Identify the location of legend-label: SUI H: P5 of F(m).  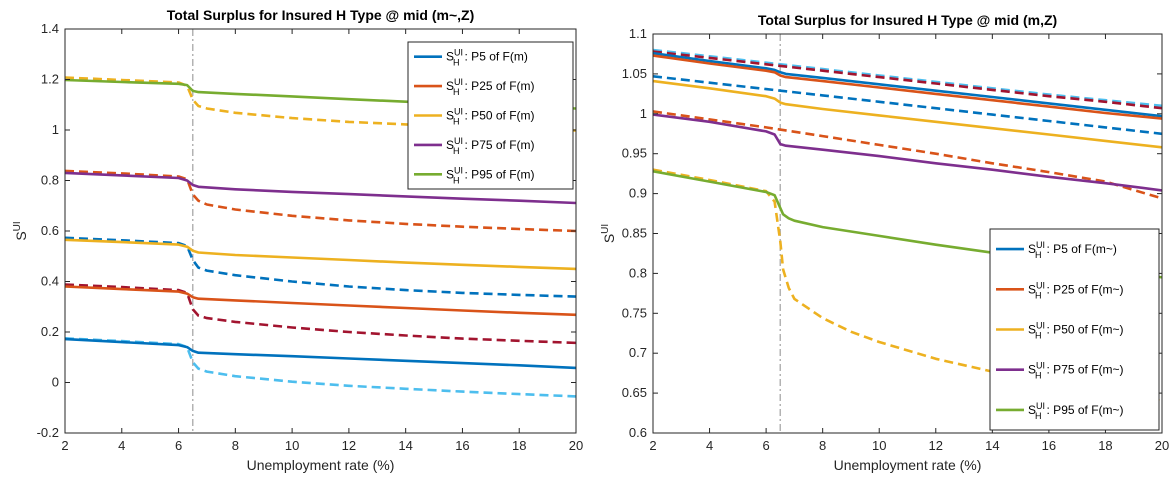
(487, 58).